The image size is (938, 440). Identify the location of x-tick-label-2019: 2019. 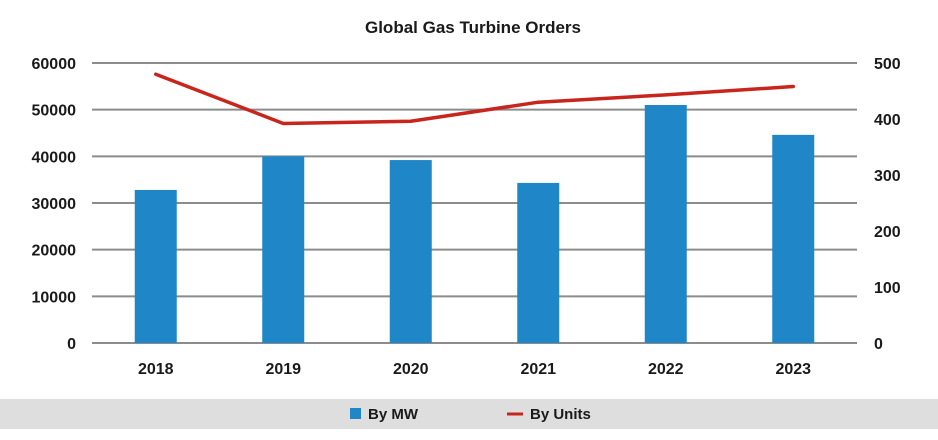
(283, 369).